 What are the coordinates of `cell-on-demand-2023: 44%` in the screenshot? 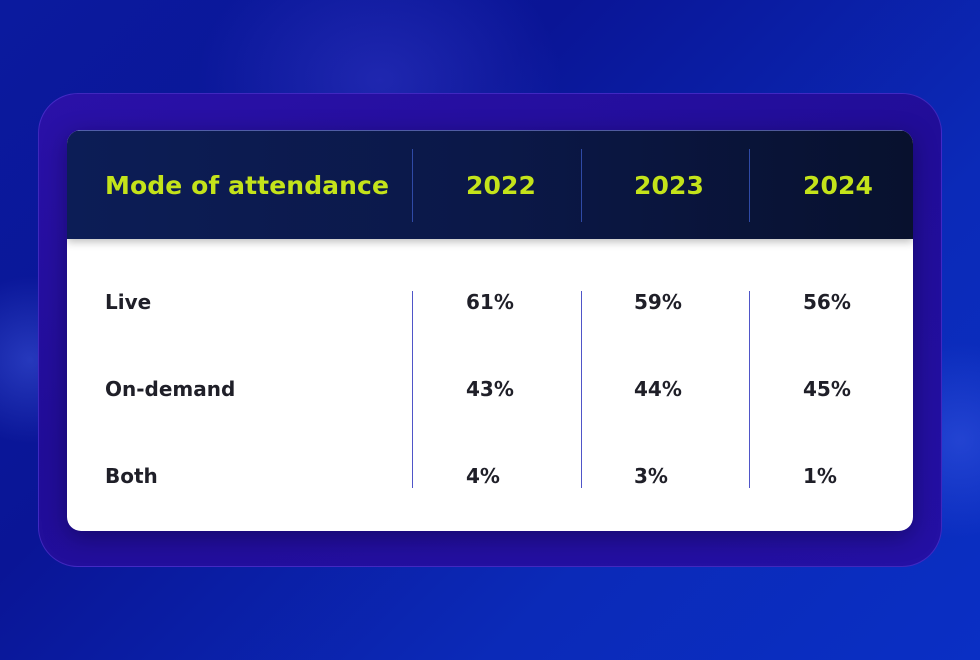 It's located at (658, 389).